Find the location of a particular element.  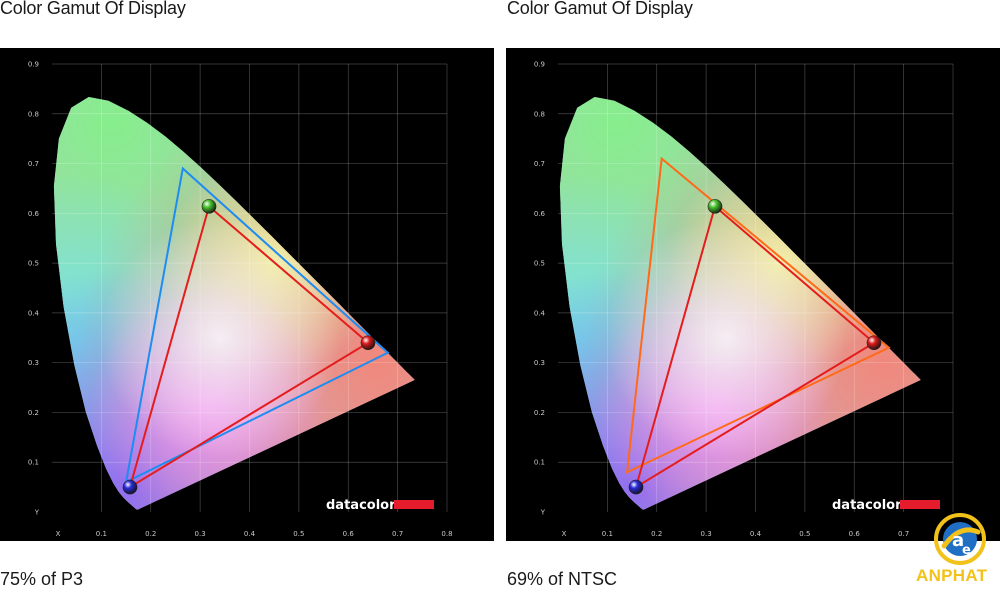

svg-text: a is located at coordinates (958, 540).